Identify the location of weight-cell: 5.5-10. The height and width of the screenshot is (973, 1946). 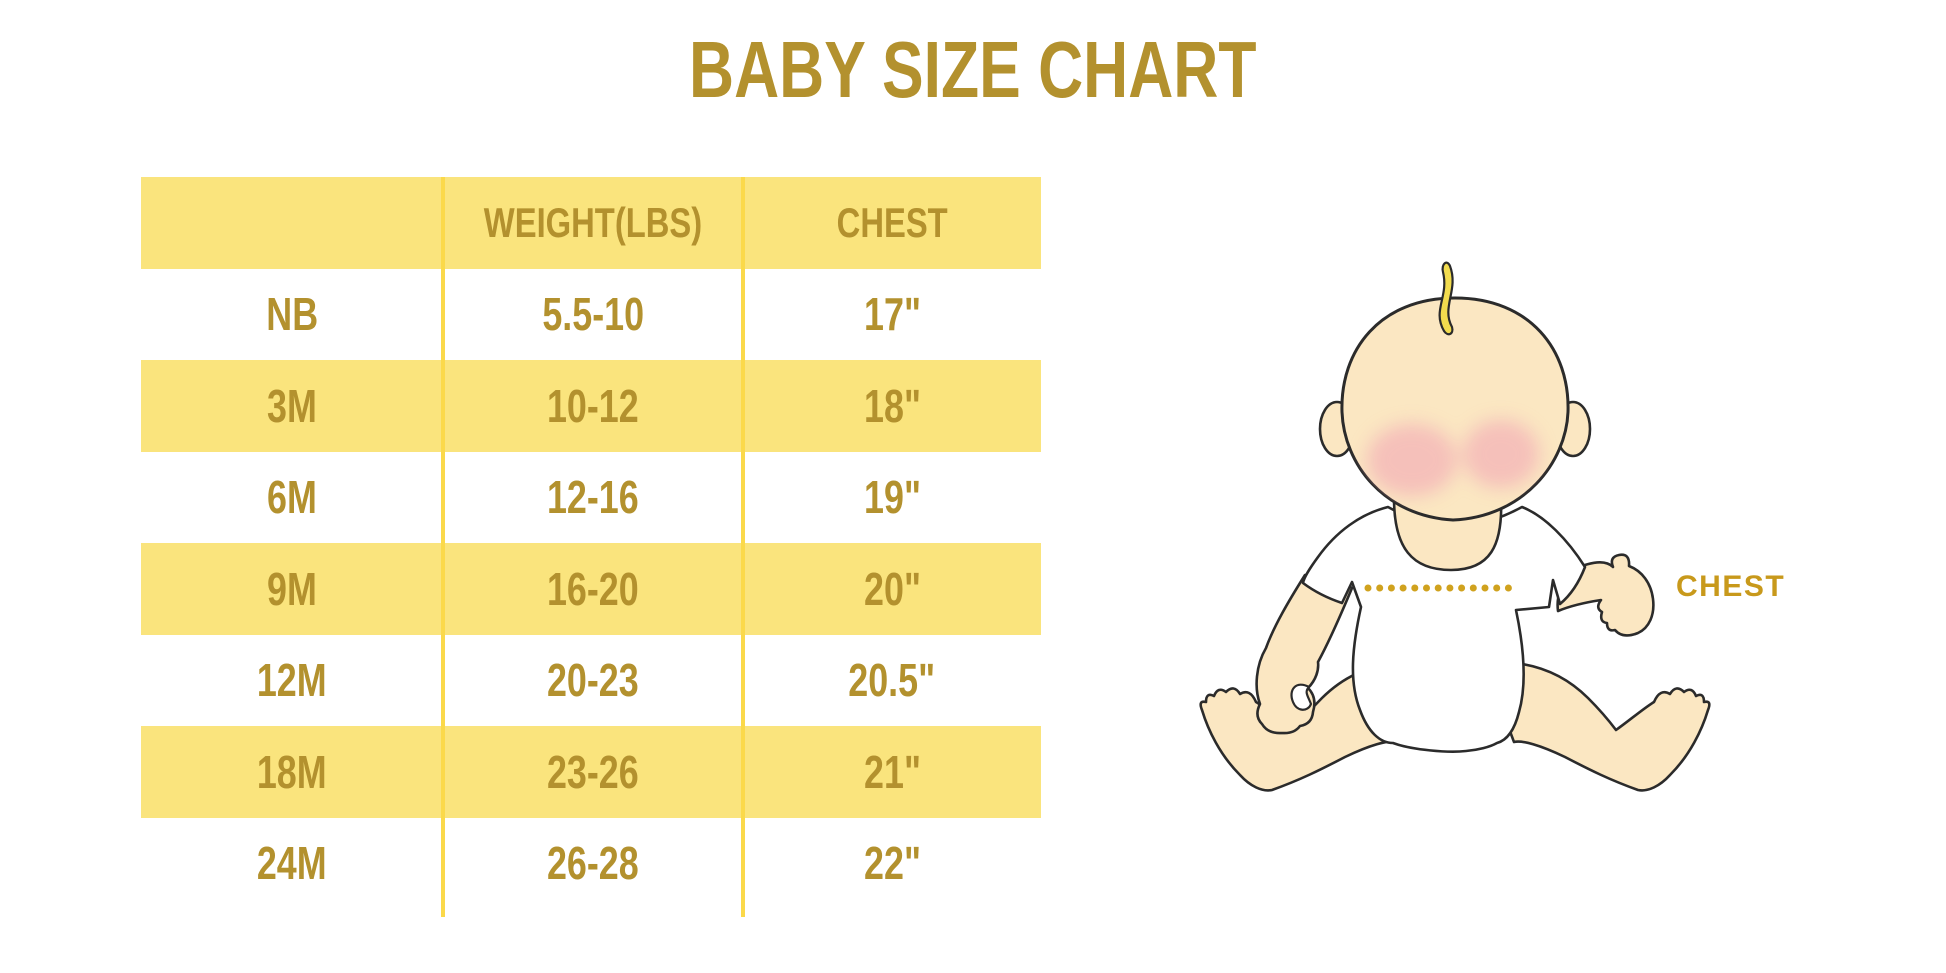
(593, 314).